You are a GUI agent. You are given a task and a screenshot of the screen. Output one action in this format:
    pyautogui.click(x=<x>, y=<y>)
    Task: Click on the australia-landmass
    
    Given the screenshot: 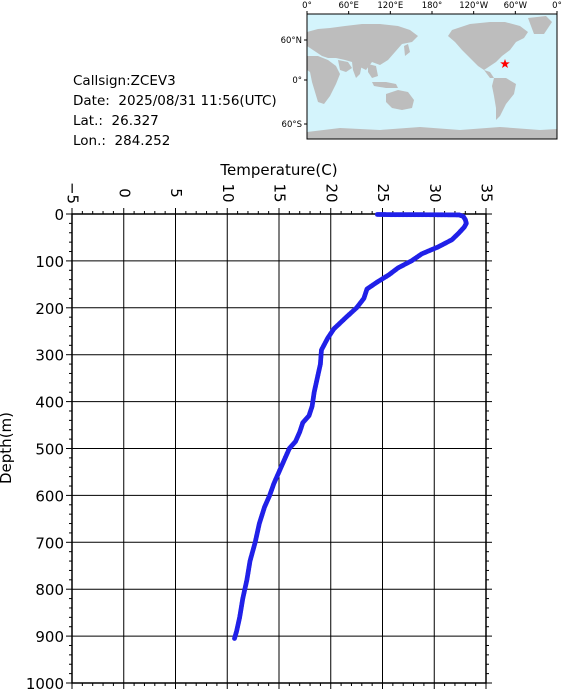 What is the action you would take?
    pyautogui.click(x=400, y=100)
    